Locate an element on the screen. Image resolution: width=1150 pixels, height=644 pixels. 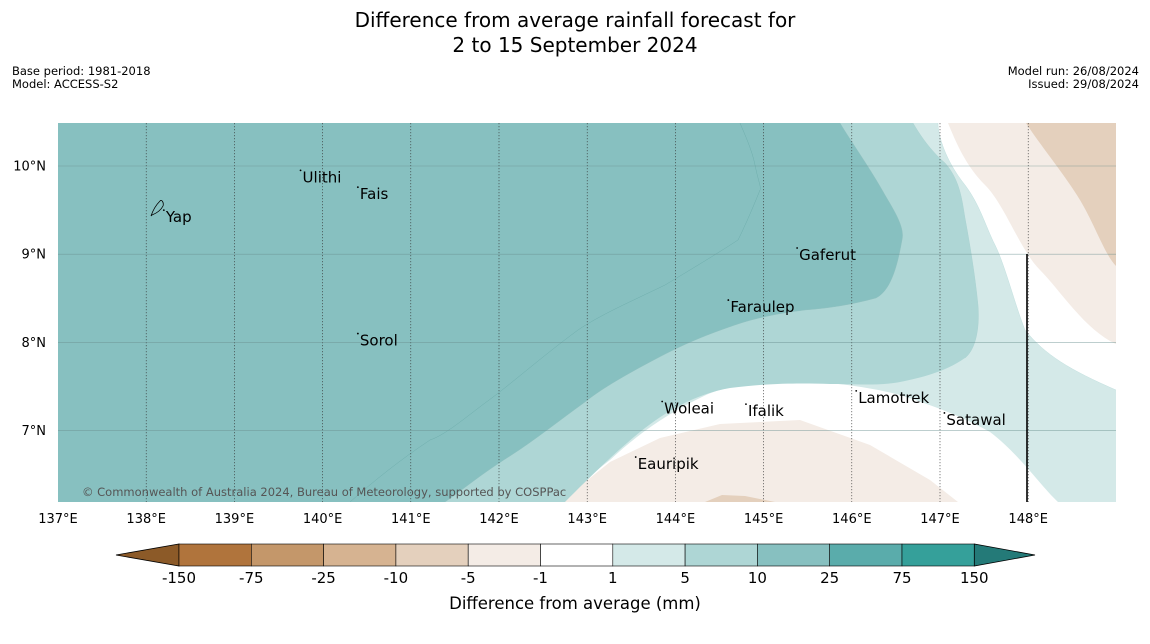
colorbar-tick-label: 25 is located at coordinates (829, 578).